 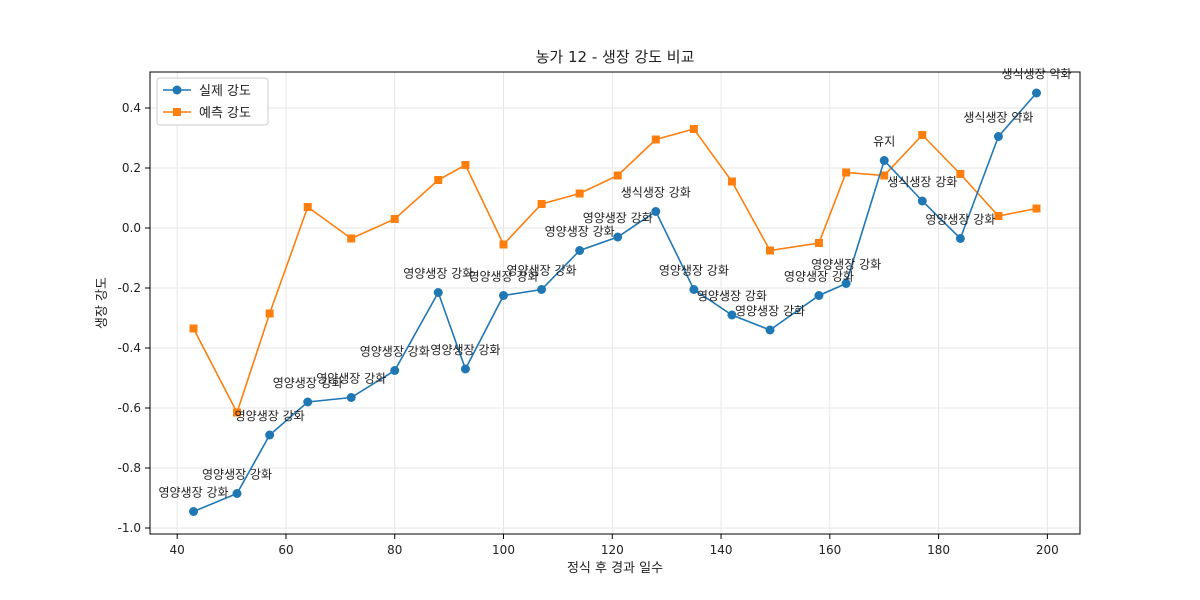 I want to click on y-tick-label: 0.4, so click(x=131, y=108).